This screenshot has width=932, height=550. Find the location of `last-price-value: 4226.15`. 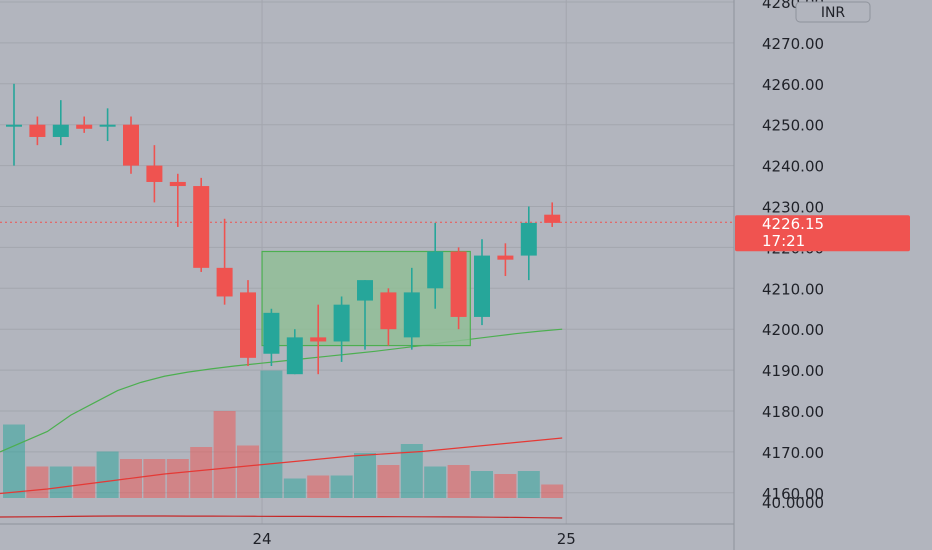

last-price-value: 4226.15 is located at coordinates (793, 224).